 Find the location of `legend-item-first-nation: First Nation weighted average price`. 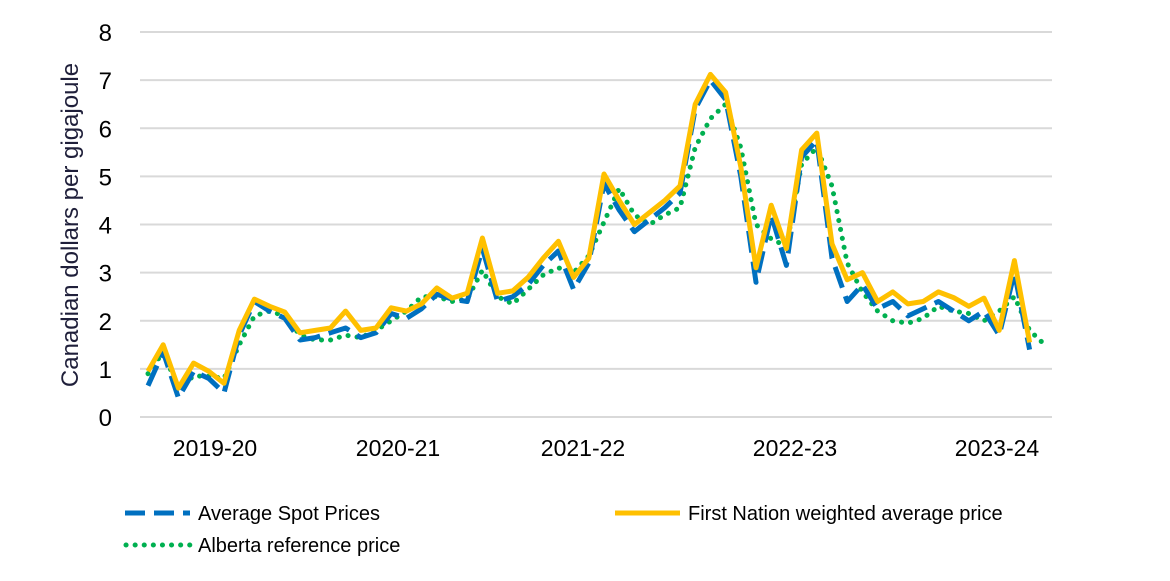

legend-item-first-nation: First Nation weighted average price is located at coordinates (809, 514).